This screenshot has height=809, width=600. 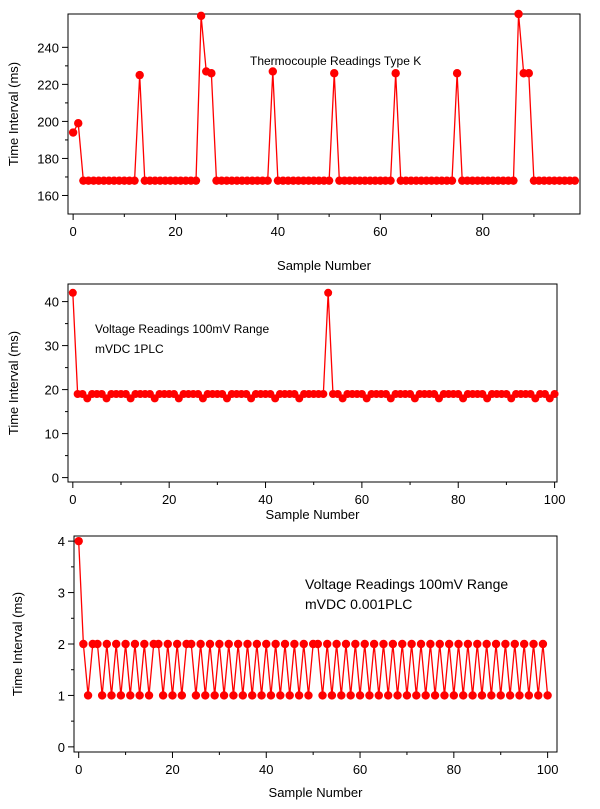 What do you see at coordinates (454, 769) in the screenshot?
I see `x-tick-label: 80` at bounding box center [454, 769].